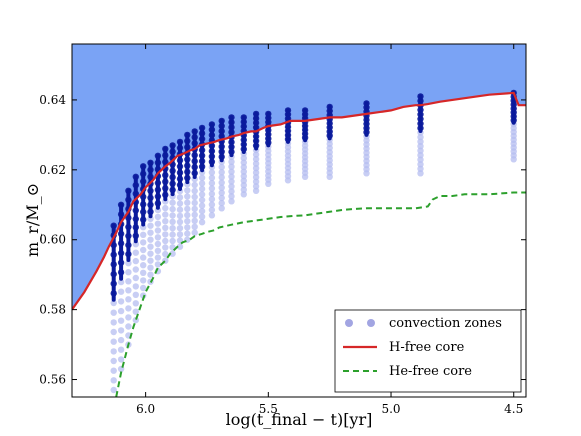 This screenshot has height=436, width=581. Describe the element at coordinates (52, 380) in the screenshot. I see `y-tick-label: 0.56` at that location.